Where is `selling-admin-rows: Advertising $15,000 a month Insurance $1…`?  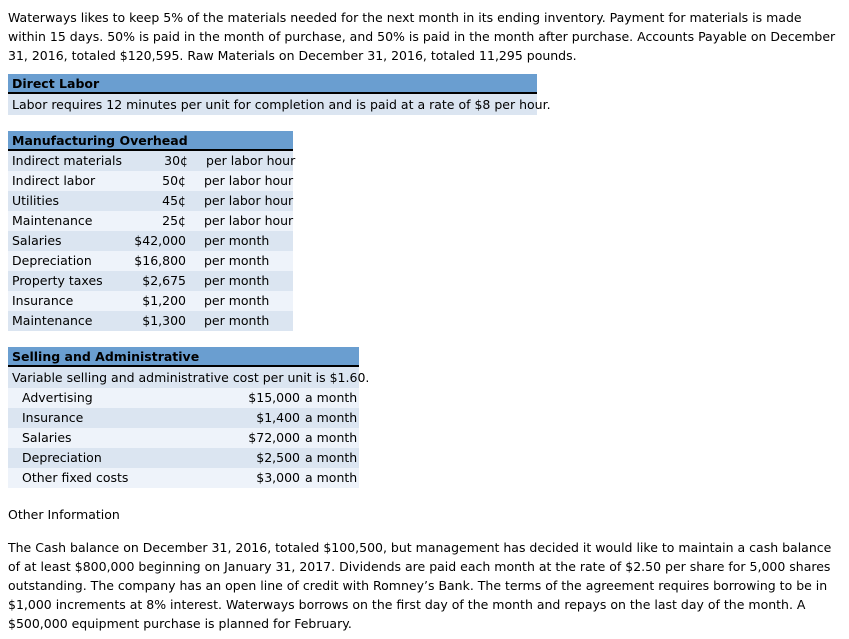 selling-admin-rows: Advertising $15,000 a month Insurance $1… is located at coordinates (183, 438).